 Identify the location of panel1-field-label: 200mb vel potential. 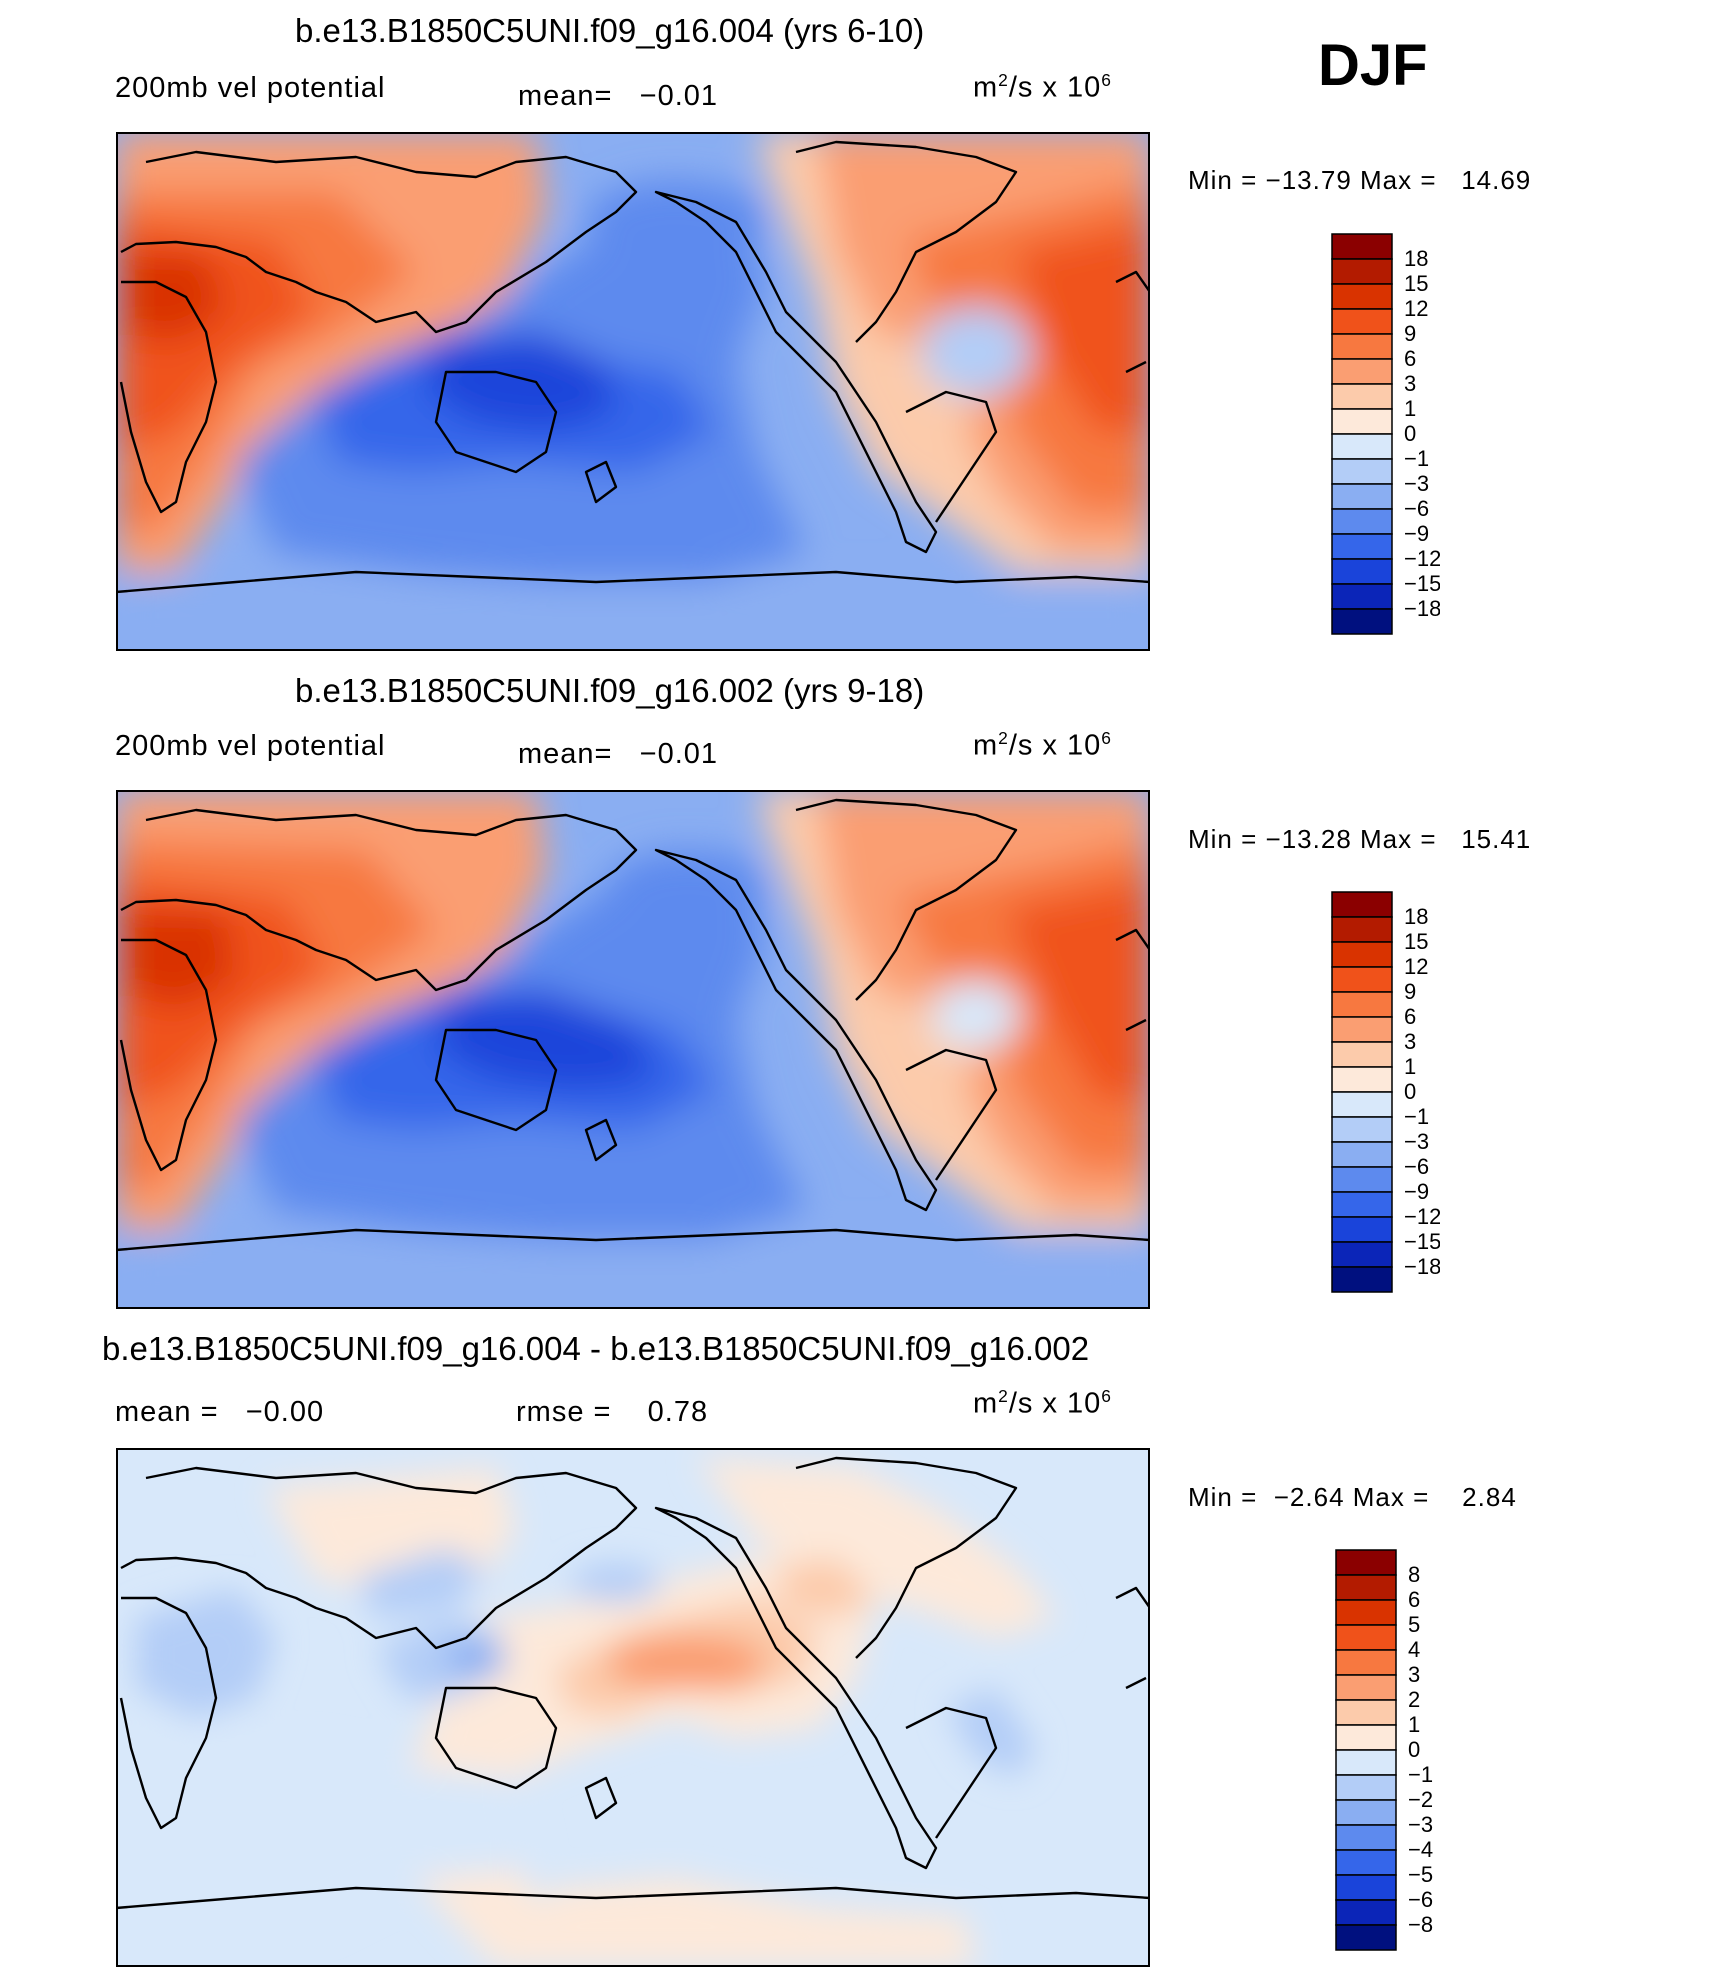
(250, 88).